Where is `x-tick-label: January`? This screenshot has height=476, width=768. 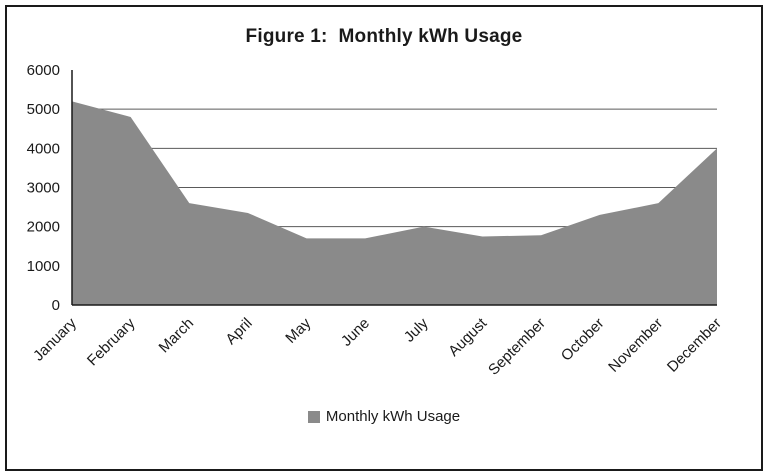 x-tick-label: January is located at coordinates (55, 339).